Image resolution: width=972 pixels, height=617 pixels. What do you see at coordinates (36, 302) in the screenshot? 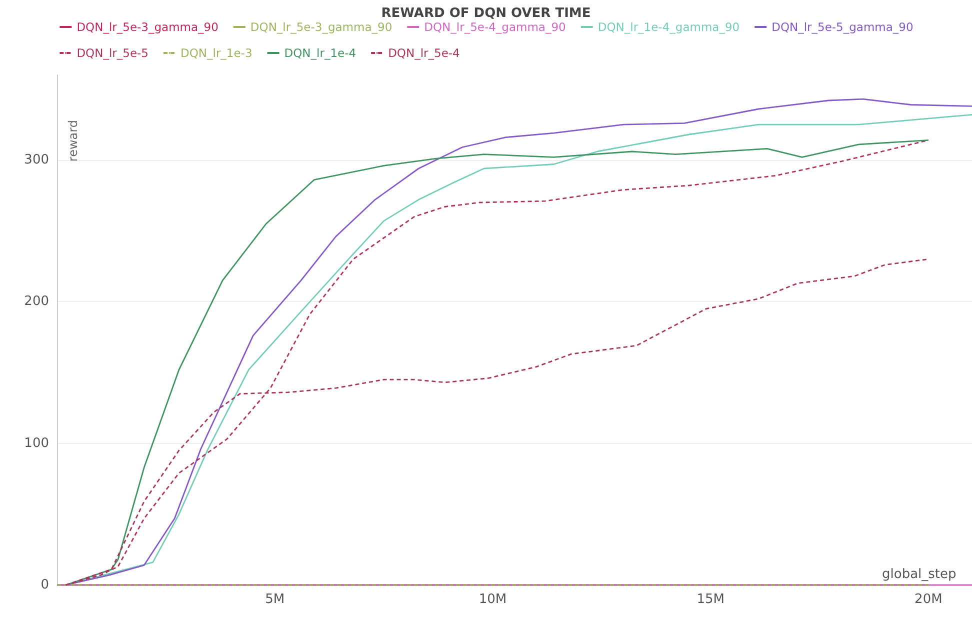
I see `y-tick-label: 200` at bounding box center [36, 302].